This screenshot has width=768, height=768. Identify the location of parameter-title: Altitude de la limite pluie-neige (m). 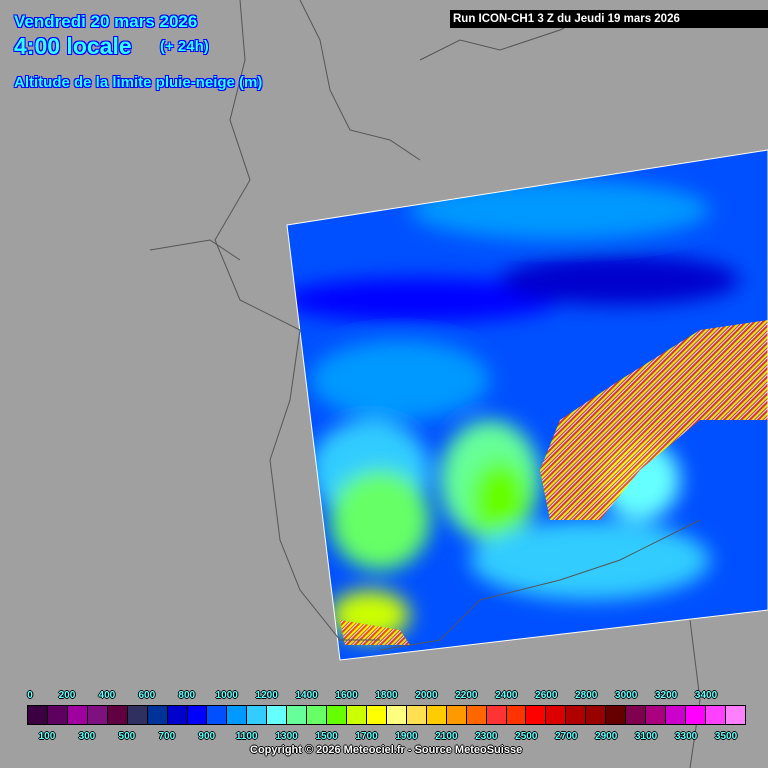
(138, 82).